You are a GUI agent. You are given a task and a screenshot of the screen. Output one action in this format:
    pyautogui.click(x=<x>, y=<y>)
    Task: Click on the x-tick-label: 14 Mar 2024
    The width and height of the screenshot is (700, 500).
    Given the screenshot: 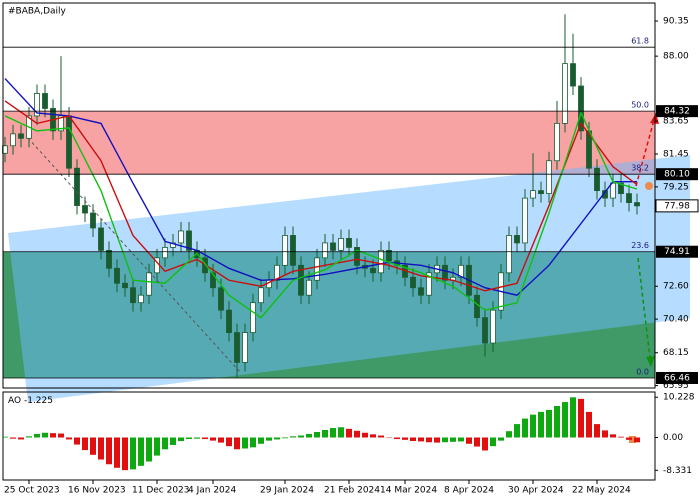 What is the action you would take?
    pyautogui.click(x=408, y=491)
    